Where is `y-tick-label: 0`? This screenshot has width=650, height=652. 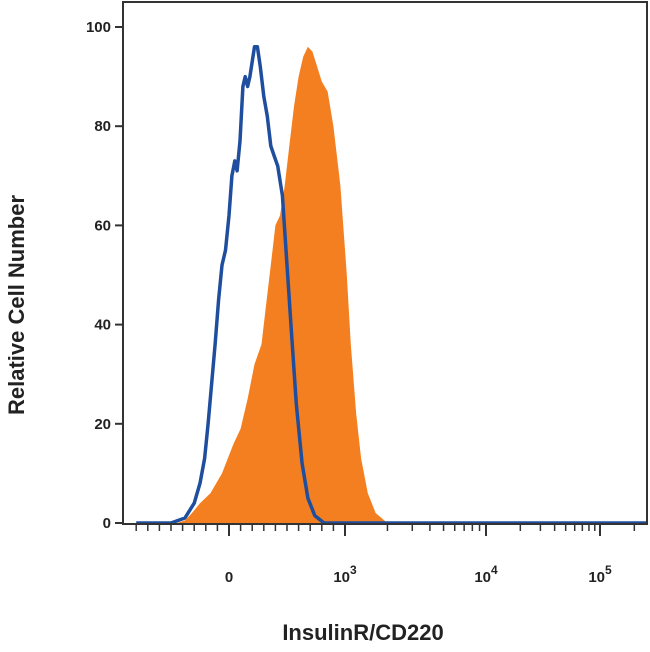 y-tick-label: 0 is located at coordinates (107, 523).